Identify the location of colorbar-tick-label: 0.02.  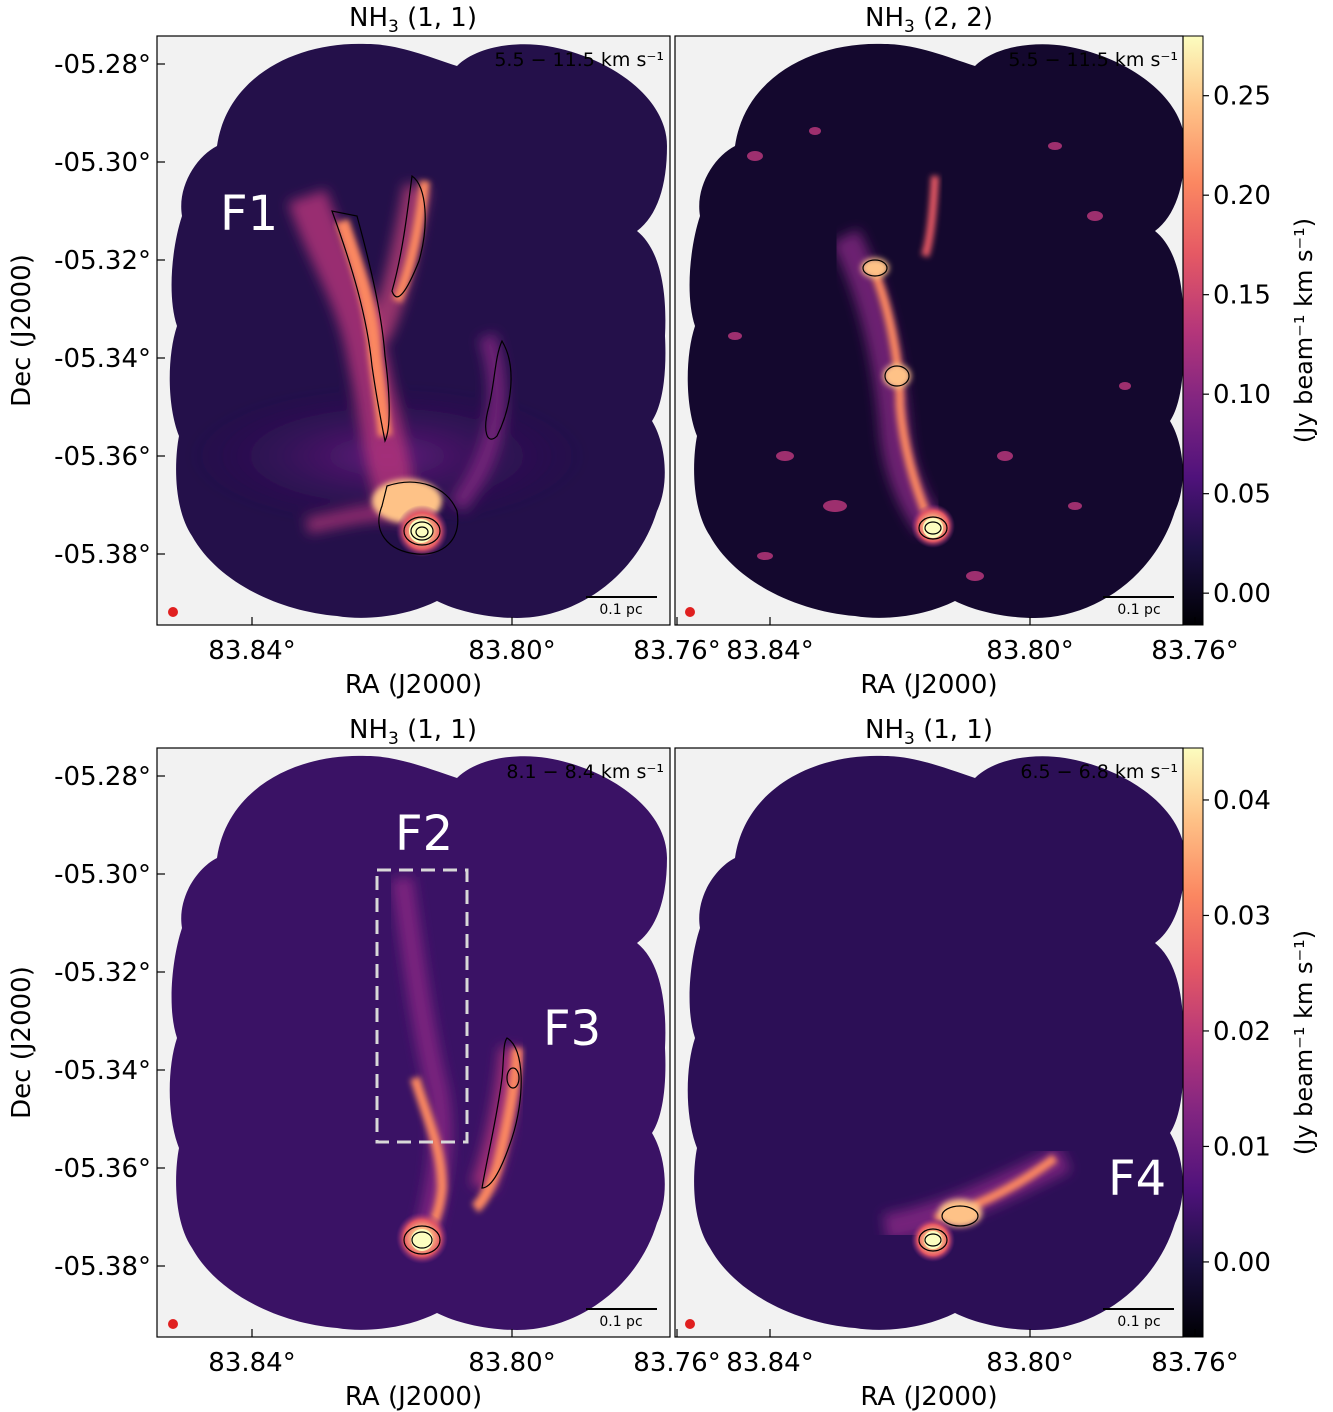
(1242, 1032).